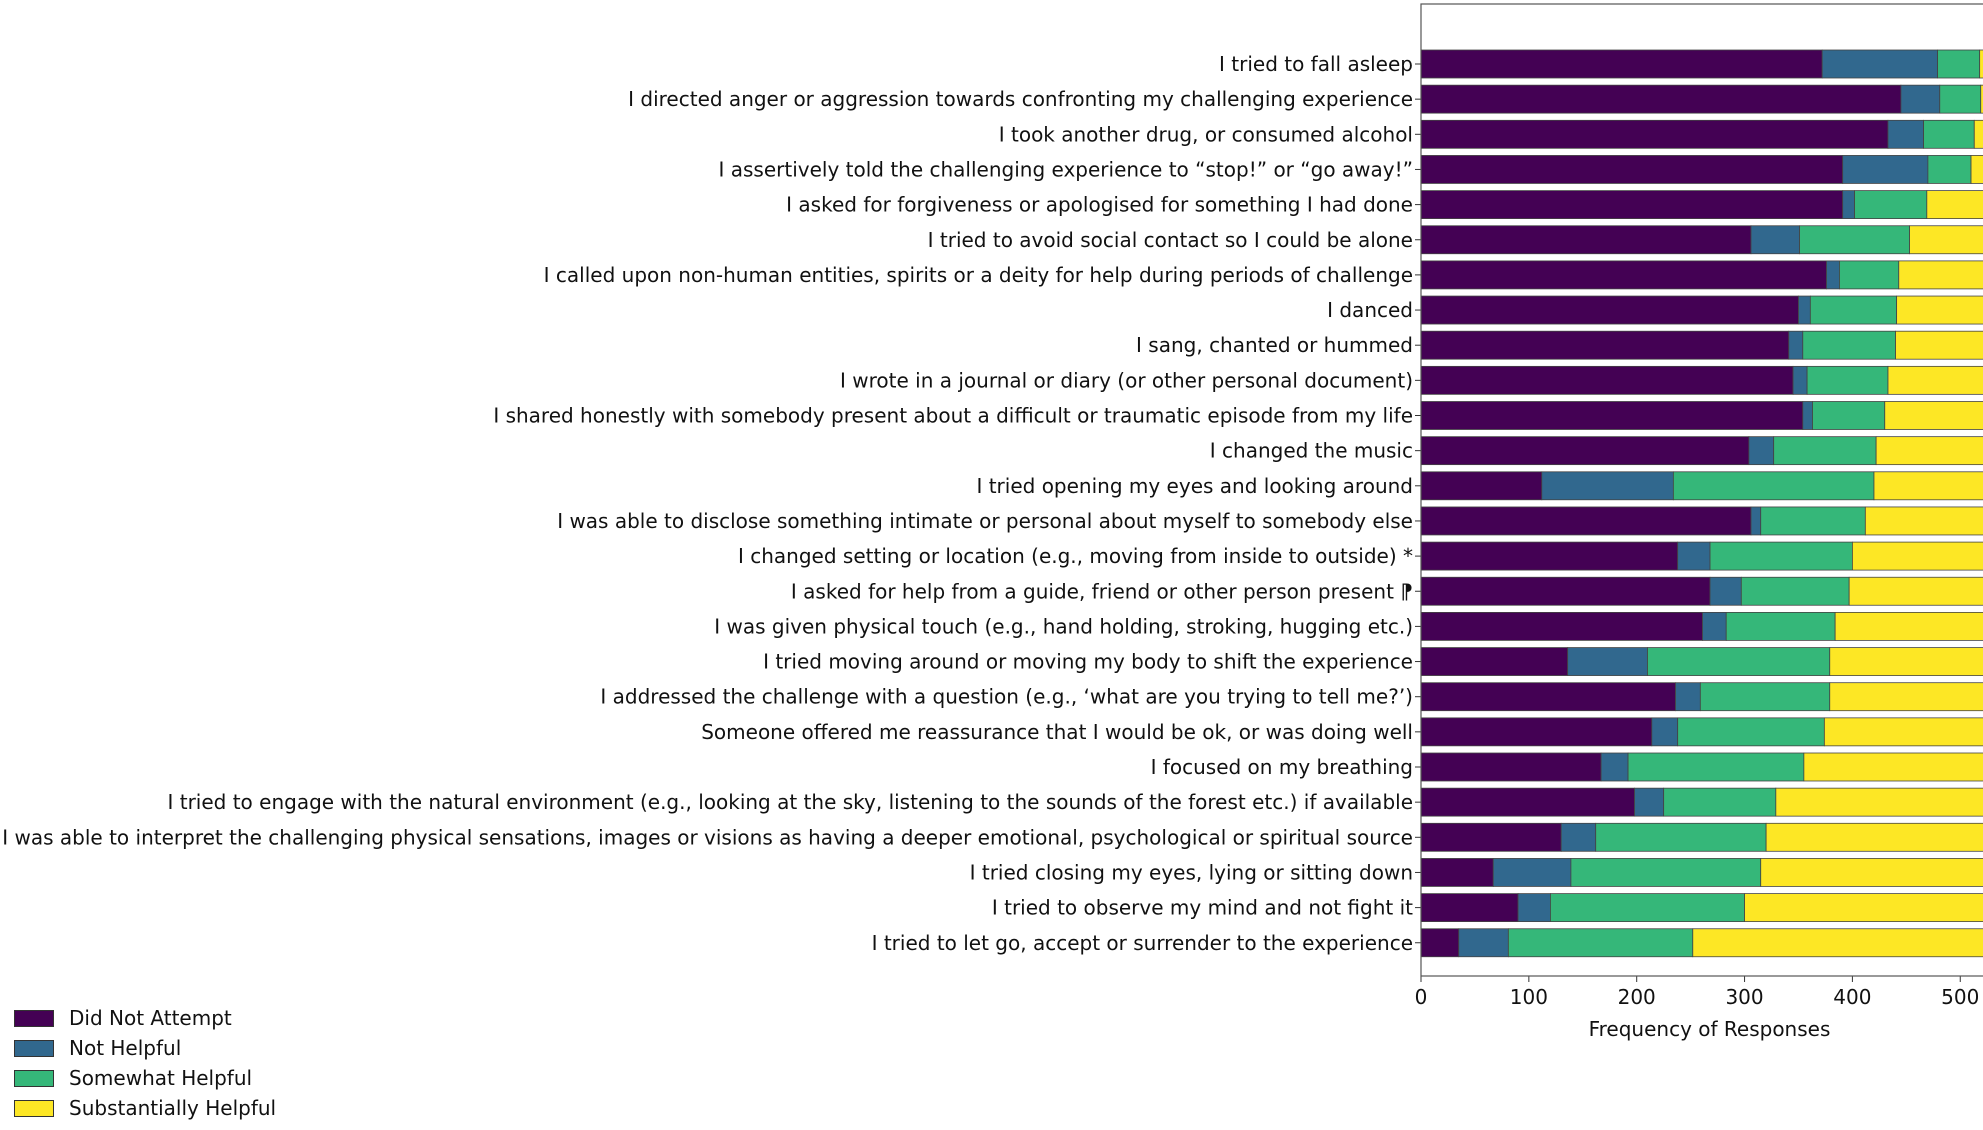  Describe the element at coordinates (150, 1018) in the screenshot. I see `legend-label: Did Not Attempt` at that location.